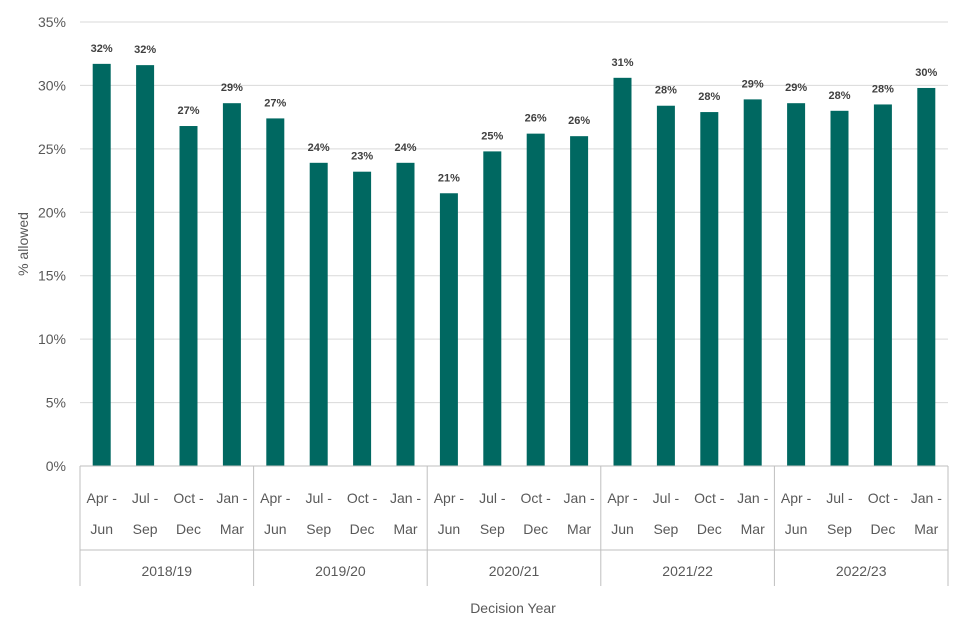  Describe the element at coordinates (52, 244) in the screenshot. I see `y-axis-ticks: 0% 5% 10% 15% 20% 25% 30% 35%` at that location.